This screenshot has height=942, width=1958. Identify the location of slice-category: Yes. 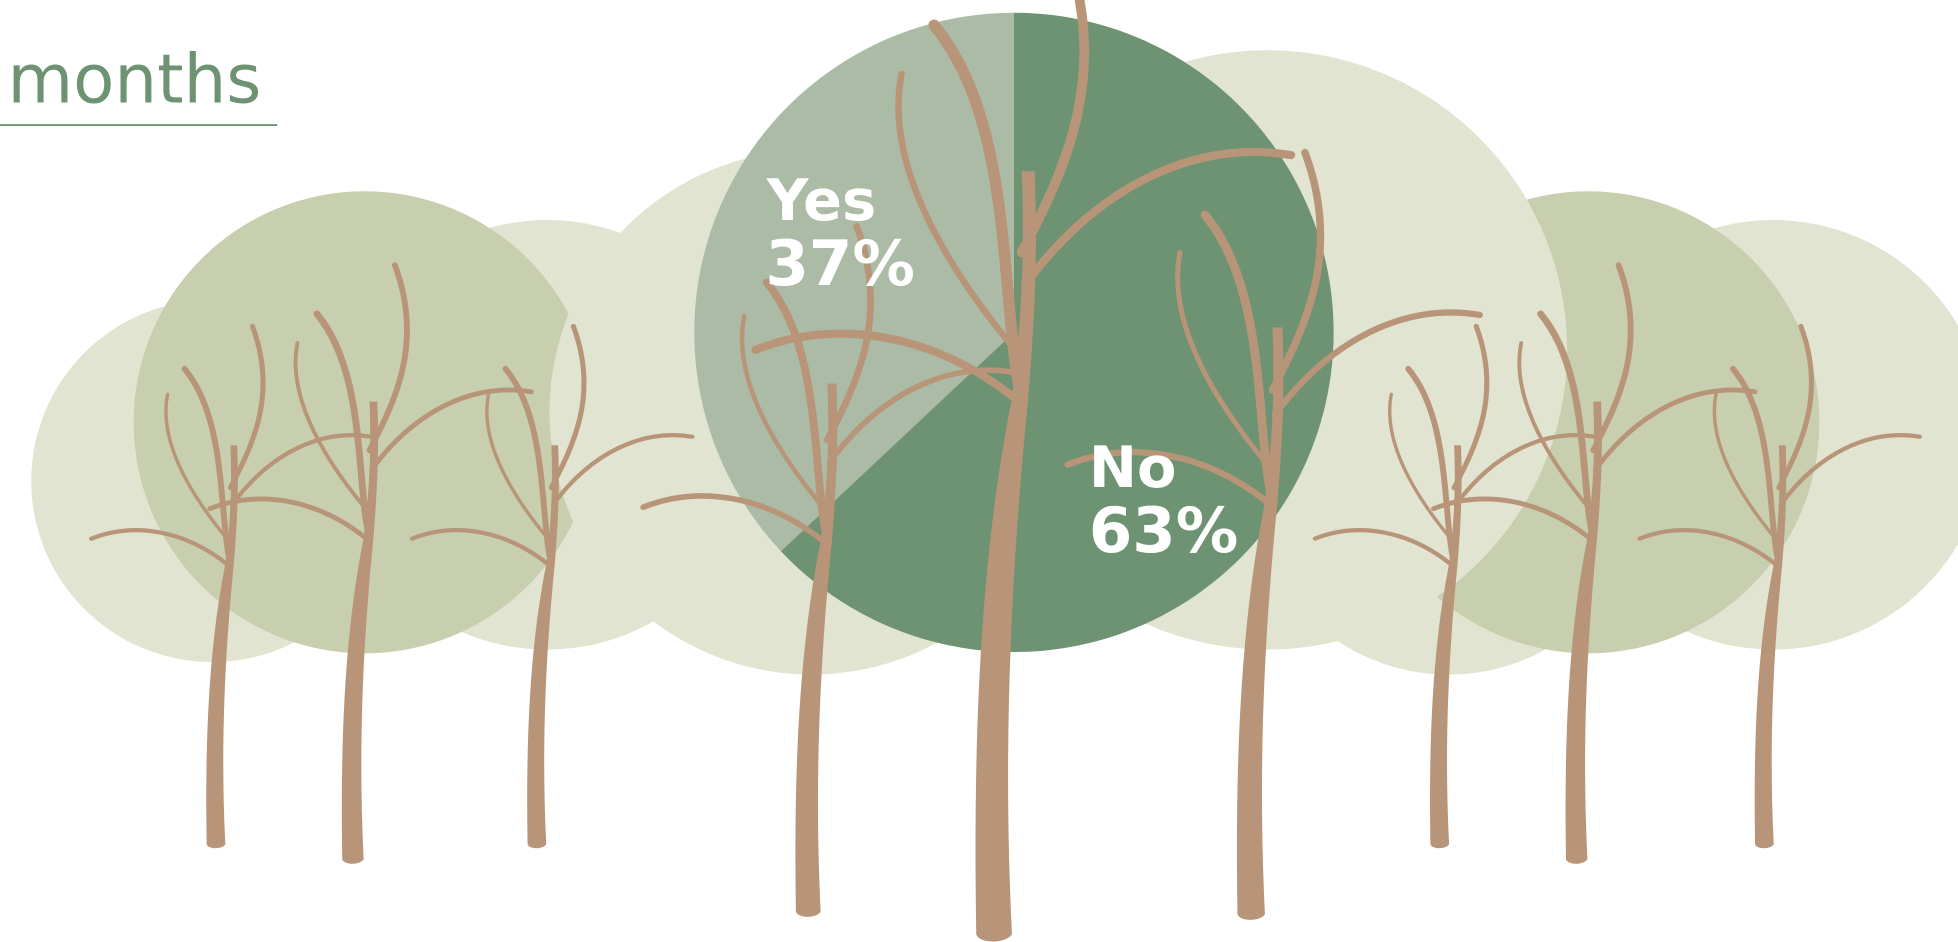
(821, 200).